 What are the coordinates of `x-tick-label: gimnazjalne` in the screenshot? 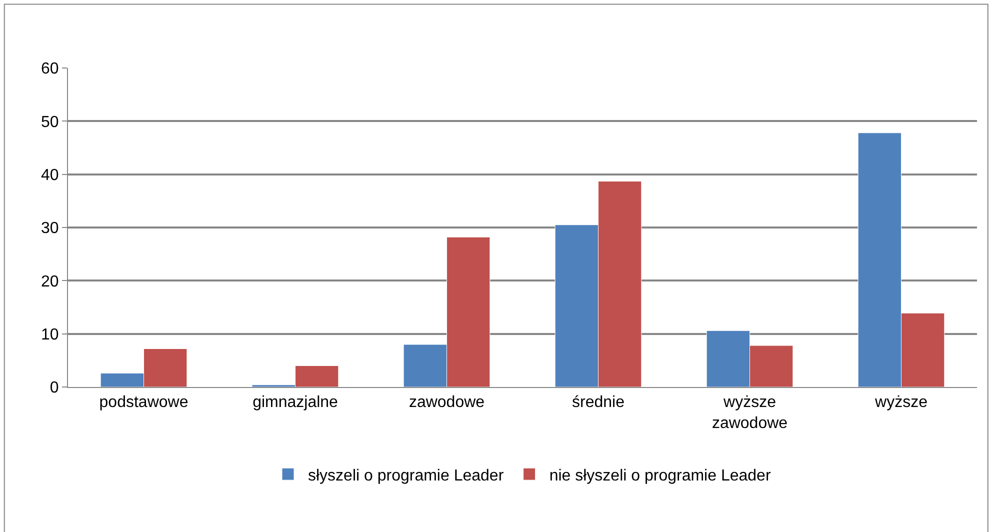 It's located at (295, 403).